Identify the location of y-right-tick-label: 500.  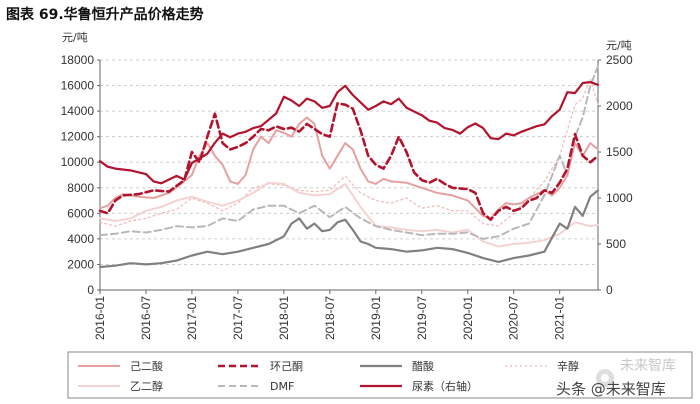
(616, 244).